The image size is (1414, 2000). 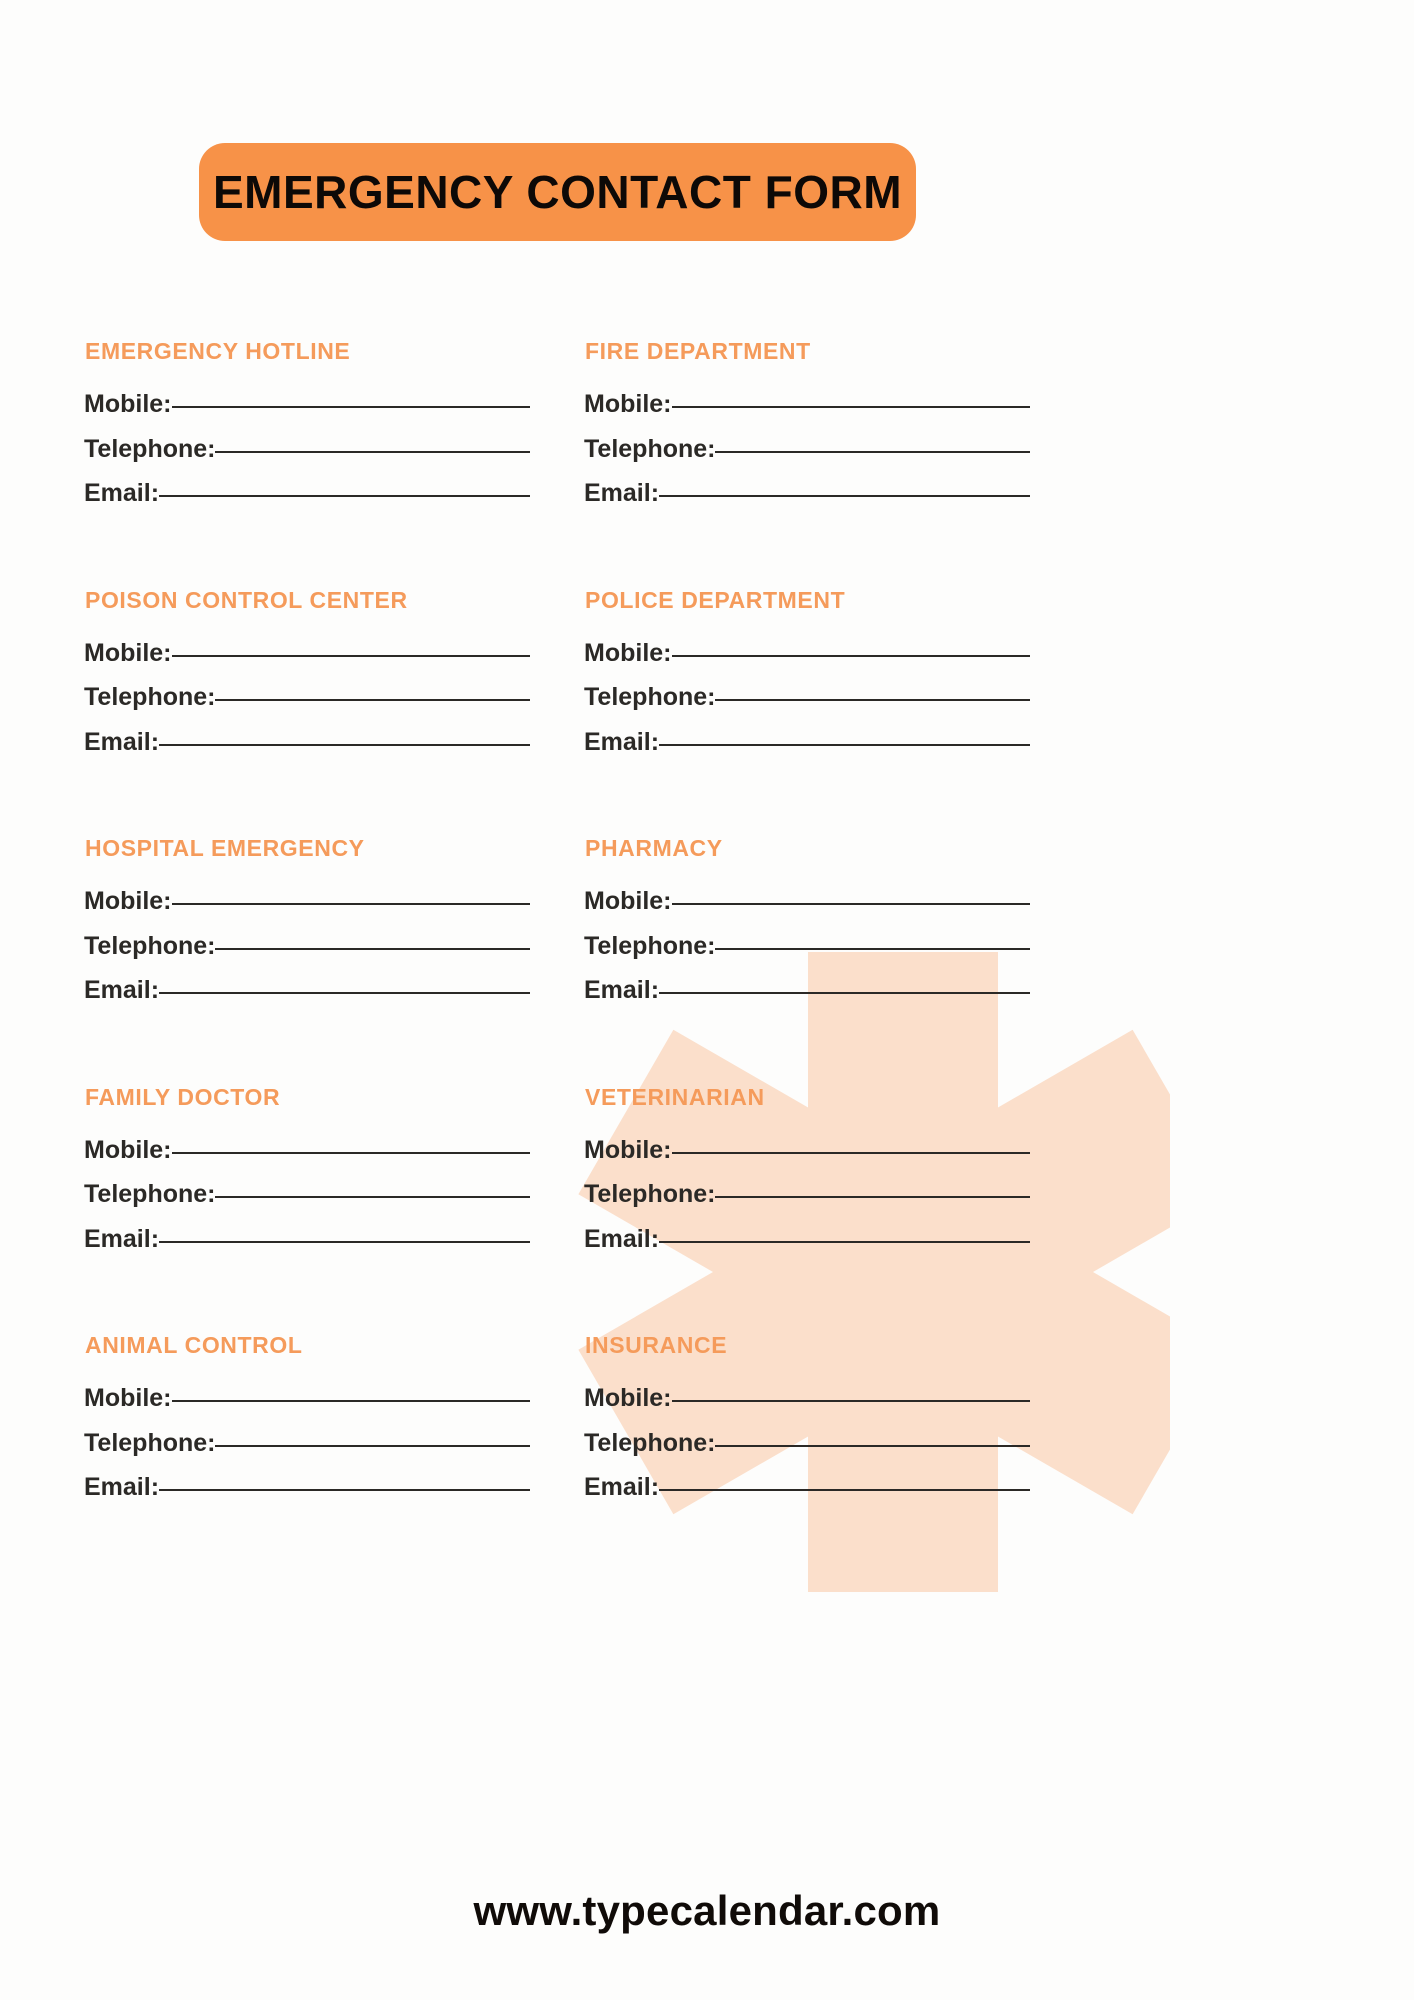 What do you see at coordinates (656, 1345) in the screenshot?
I see `section-header-insurance: INSURANCE` at bounding box center [656, 1345].